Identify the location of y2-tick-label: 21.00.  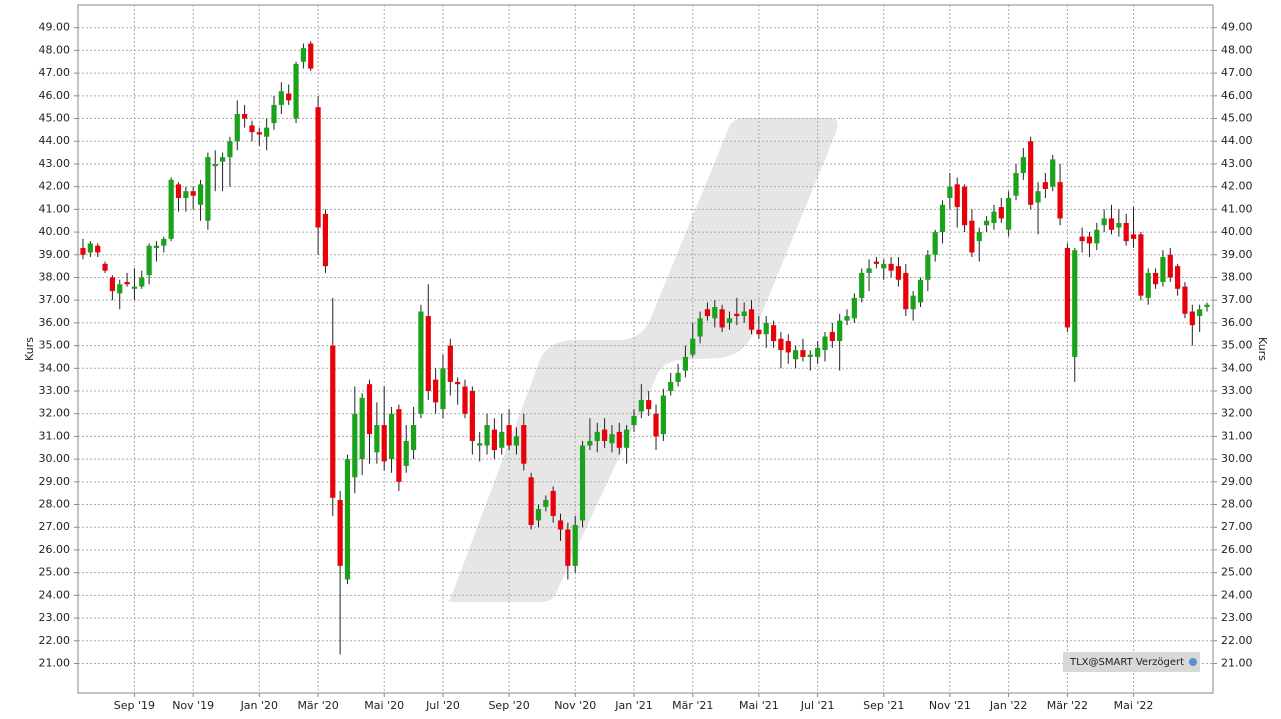
(1237, 662).